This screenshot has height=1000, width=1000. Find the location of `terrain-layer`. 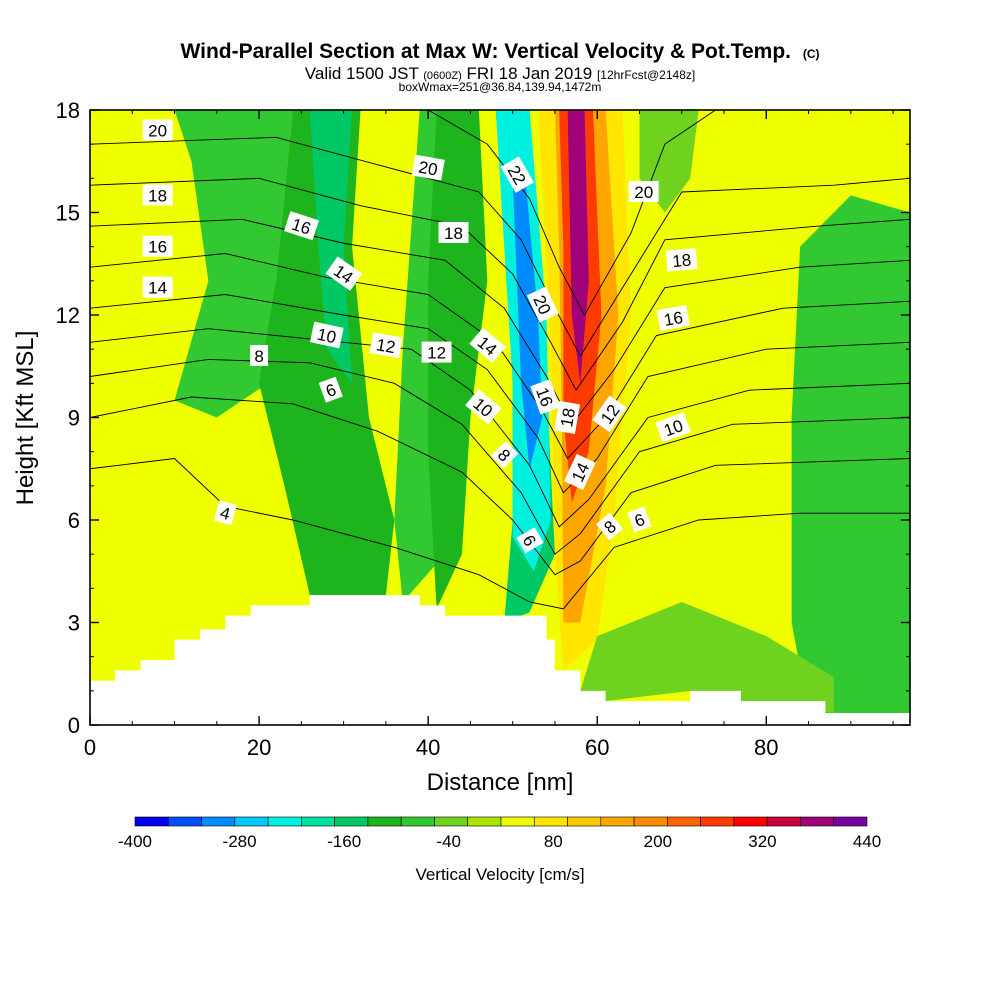

terrain-layer is located at coordinates (500, 660).